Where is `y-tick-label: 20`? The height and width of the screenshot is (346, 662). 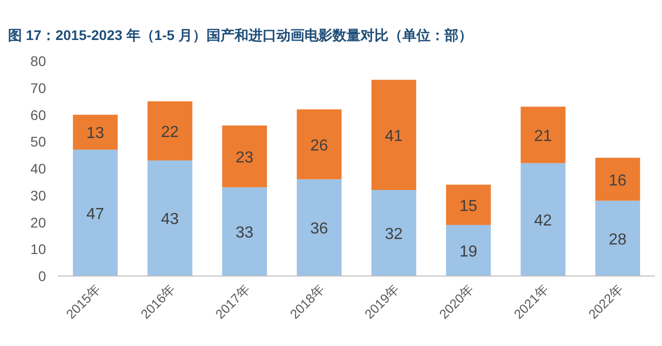
y-tick-label: 20 is located at coordinates (38, 222).